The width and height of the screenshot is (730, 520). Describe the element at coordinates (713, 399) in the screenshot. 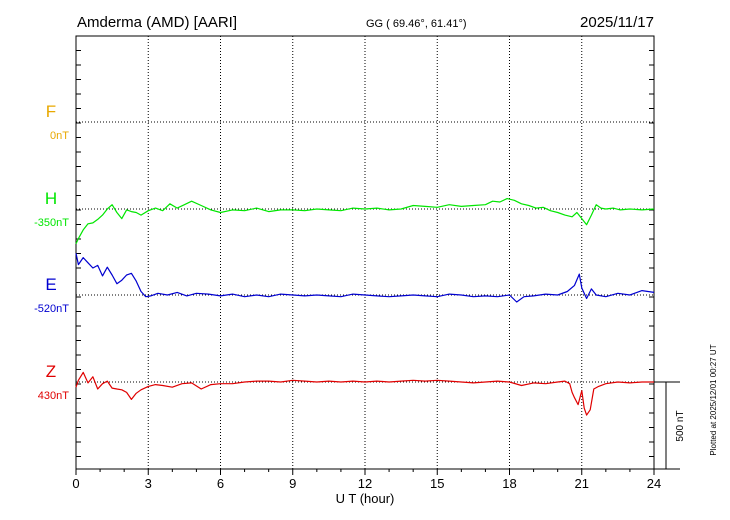

I see `plotted-timestamp: Plotted at 2025/12/01 00:27 UT` at that location.